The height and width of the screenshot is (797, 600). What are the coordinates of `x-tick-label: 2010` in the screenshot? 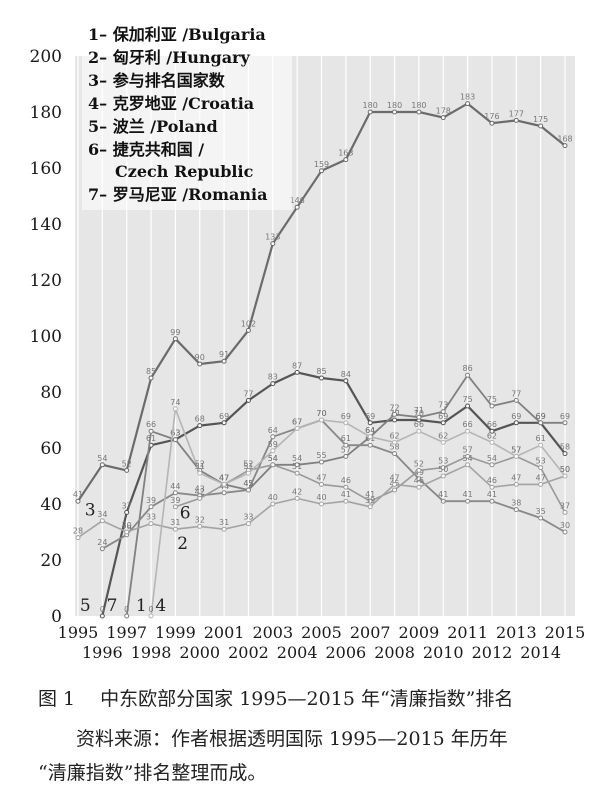 It's located at (443, 652).